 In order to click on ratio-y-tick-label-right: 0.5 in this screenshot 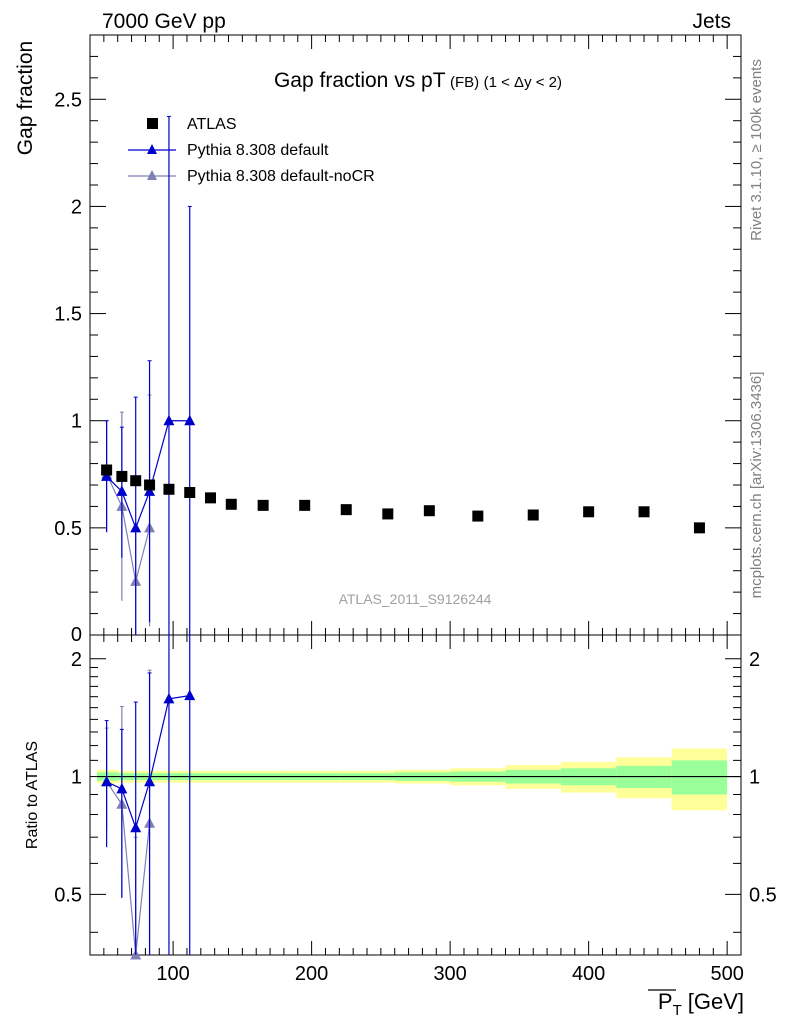, I will do `click(763, 895)`.